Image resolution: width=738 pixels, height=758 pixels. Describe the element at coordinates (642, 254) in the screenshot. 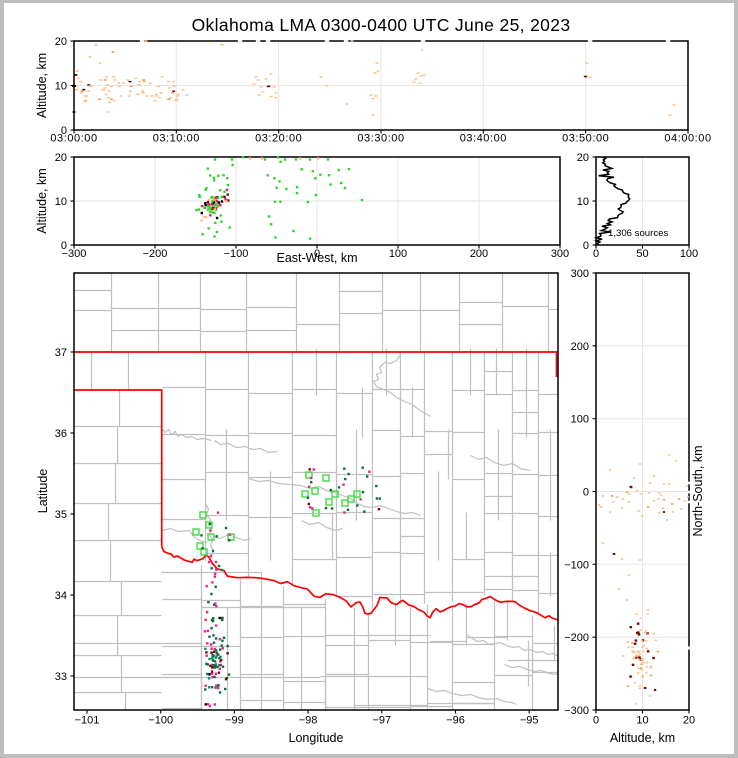

I see `svg-text: 50` at that location.